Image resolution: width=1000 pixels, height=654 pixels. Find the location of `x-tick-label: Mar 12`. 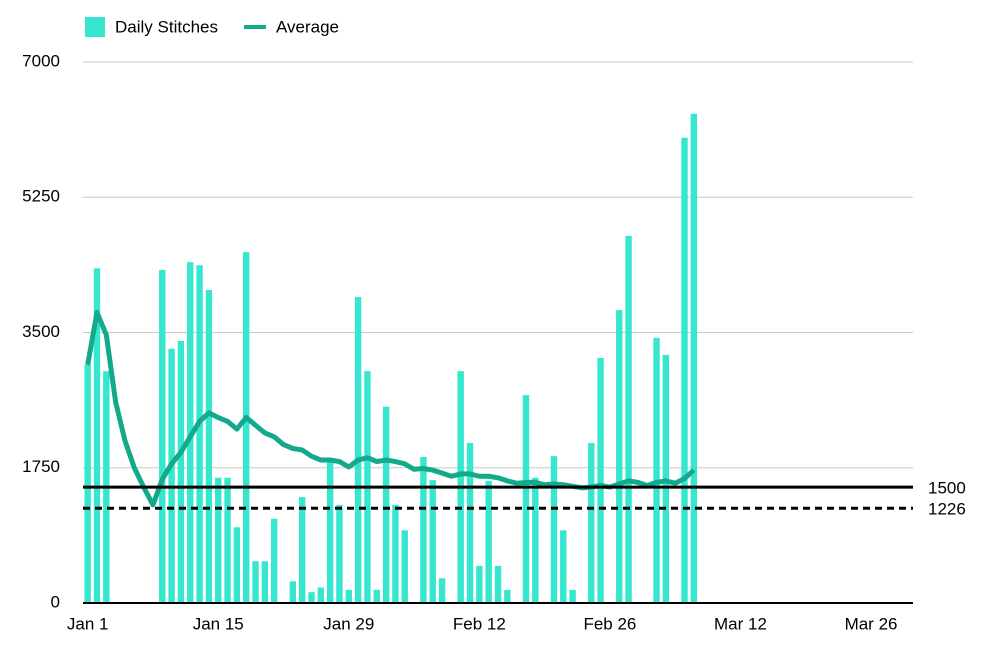

x-tick-label: Mar 12 is located at coordinates (740, 623).